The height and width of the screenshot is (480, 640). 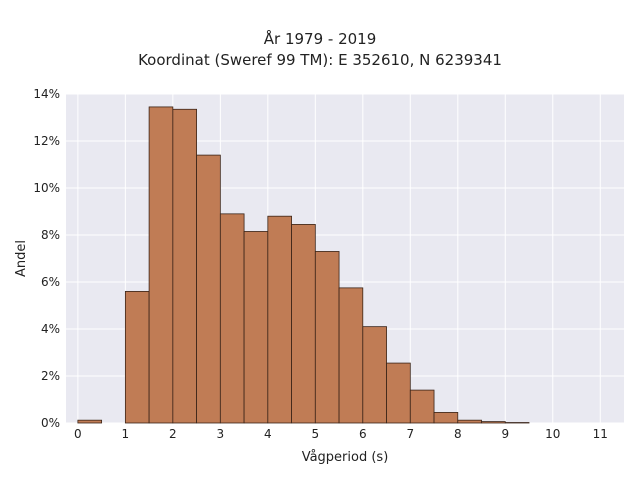 I want to click on y-tick-label: 2%, so click(x=50, y=376).